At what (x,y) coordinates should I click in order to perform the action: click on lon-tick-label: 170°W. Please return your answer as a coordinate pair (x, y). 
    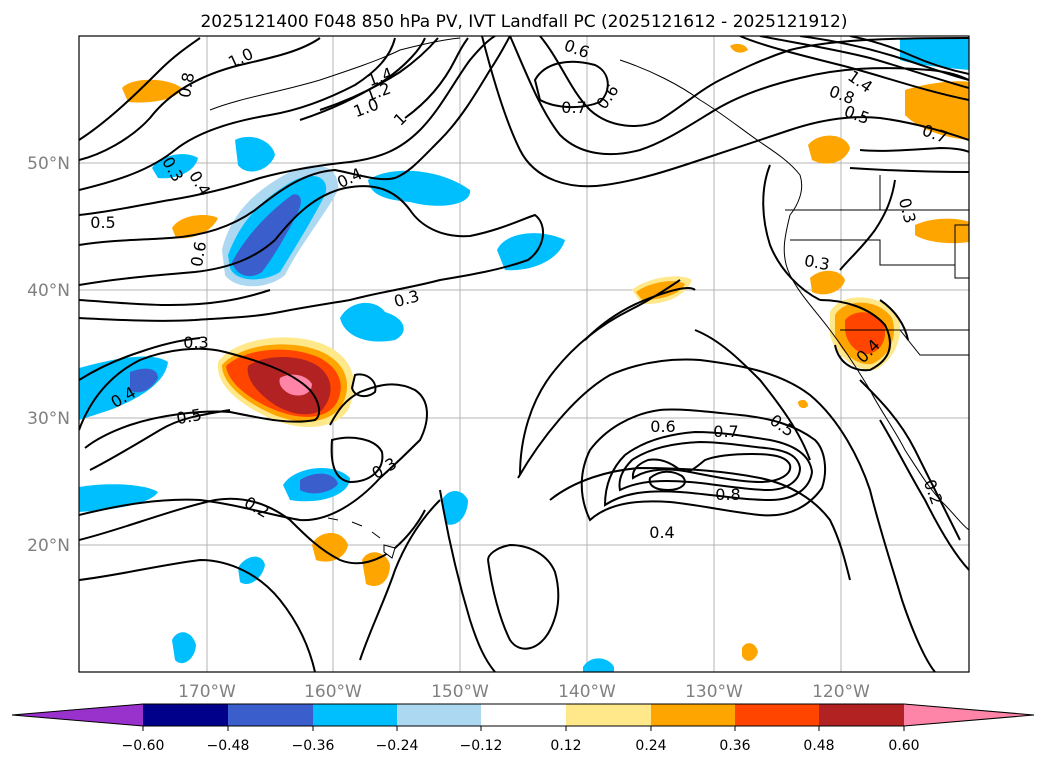
    Looking at the image, I should click on (207, 692).